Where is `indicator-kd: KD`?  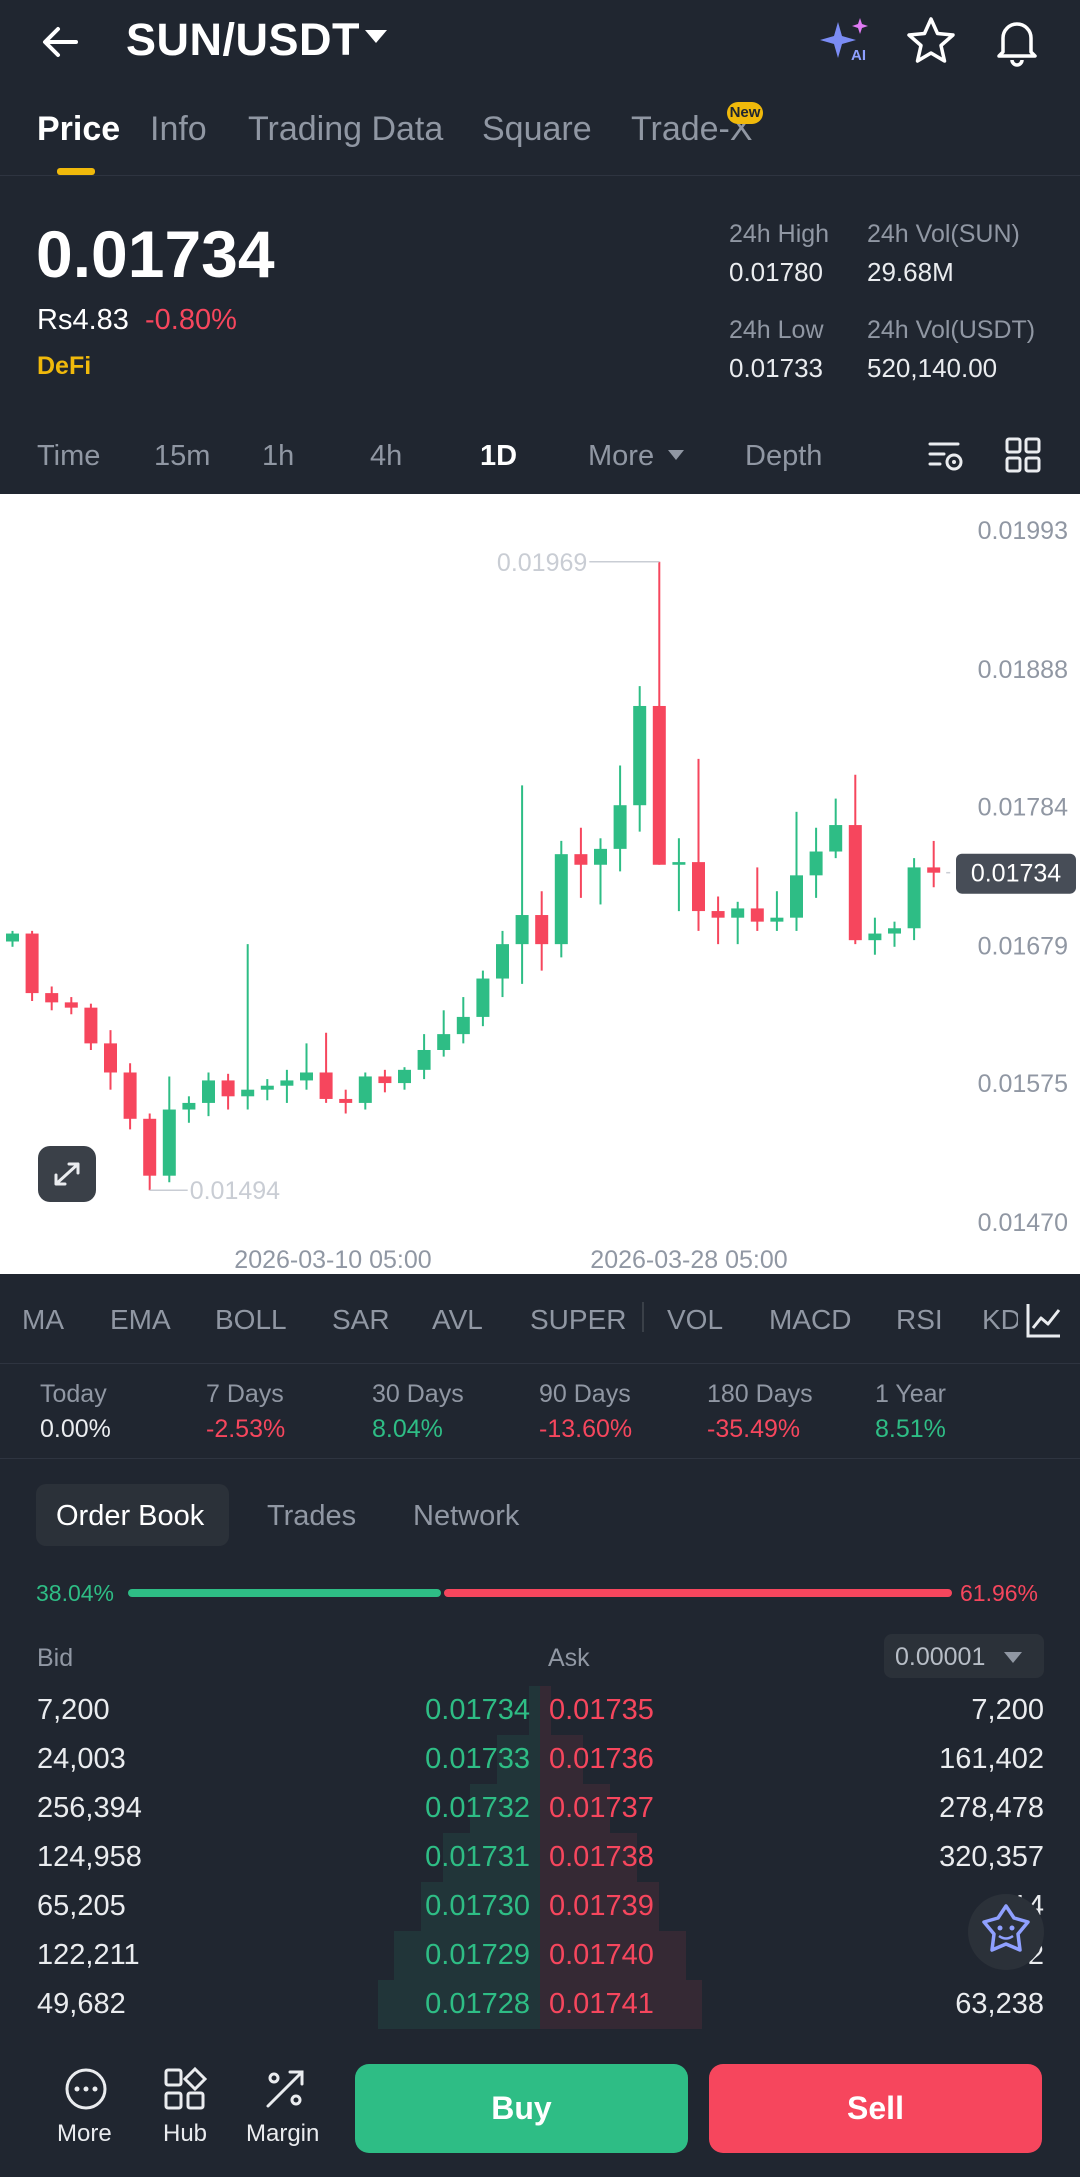
indicator-kd: KD is located at coordinates (1000, 1319).